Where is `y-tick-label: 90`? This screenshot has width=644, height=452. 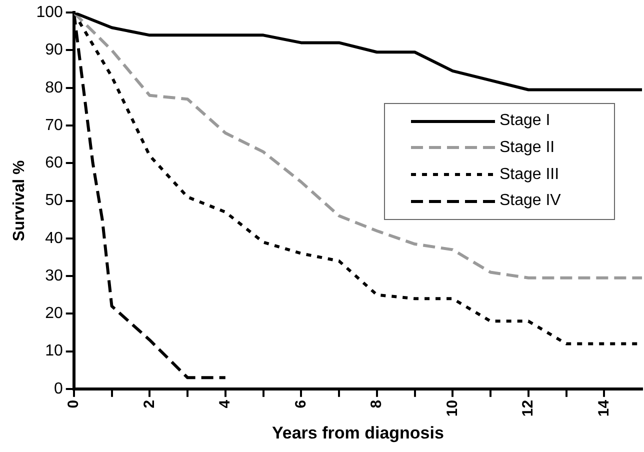
y-tick-label: 90 is located at coordinates (54, 50).